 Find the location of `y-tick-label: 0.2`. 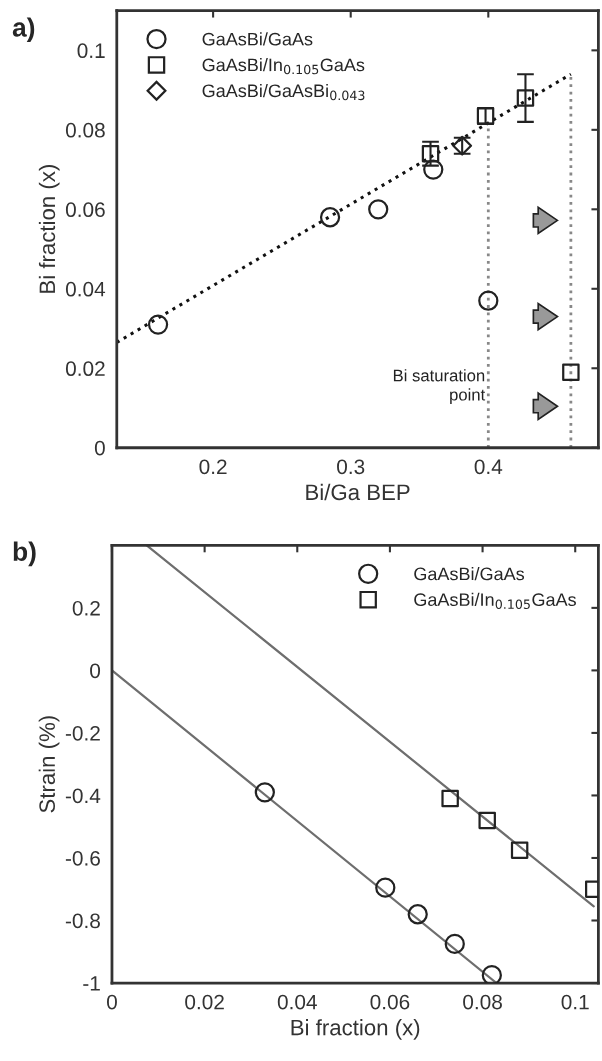

y-tick-label: 0.2 is located at coordinates (86, 608).